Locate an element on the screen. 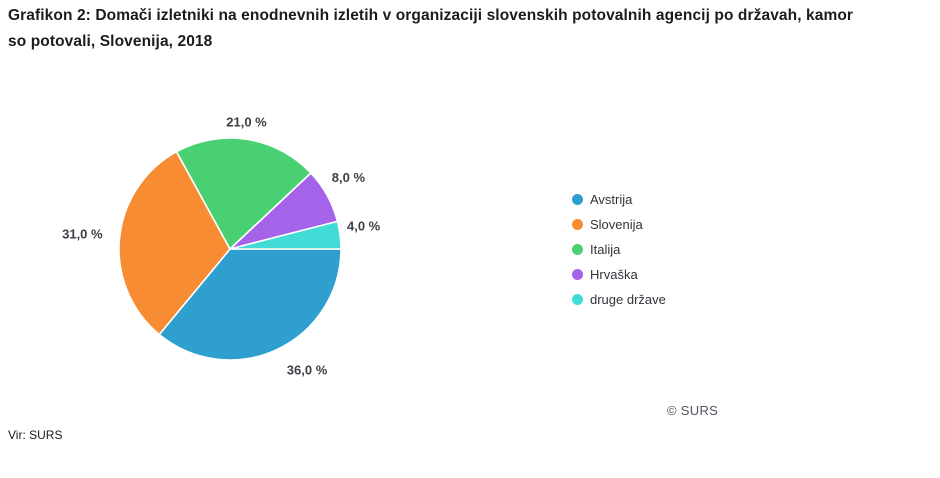 The width and height of the screenshot is (940, 478). legend-item-italija: Italija is located at coordinates (619, 249).